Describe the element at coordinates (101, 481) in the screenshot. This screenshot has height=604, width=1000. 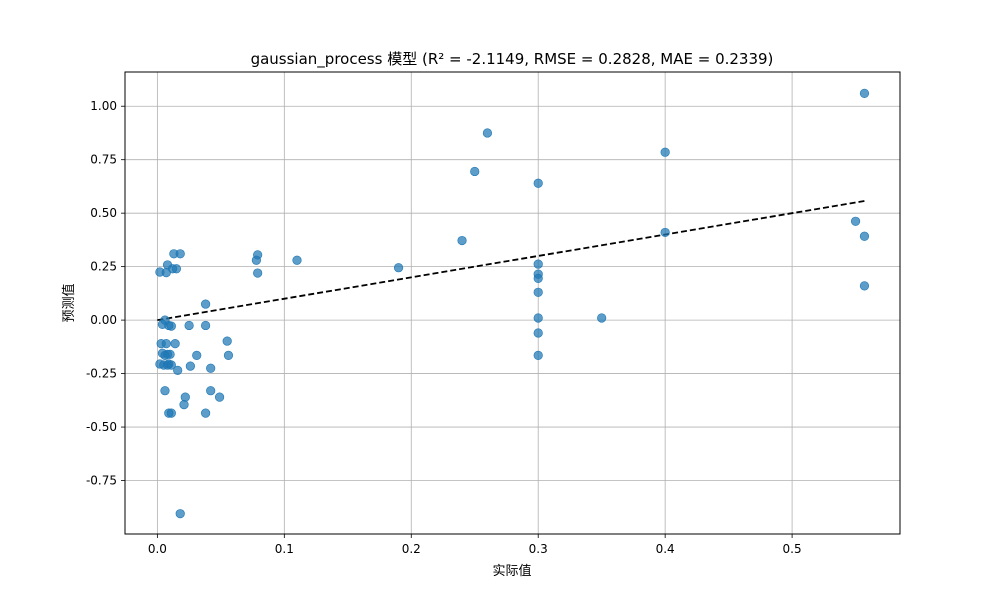
I see `y-tick-label: -0.75` at that location.